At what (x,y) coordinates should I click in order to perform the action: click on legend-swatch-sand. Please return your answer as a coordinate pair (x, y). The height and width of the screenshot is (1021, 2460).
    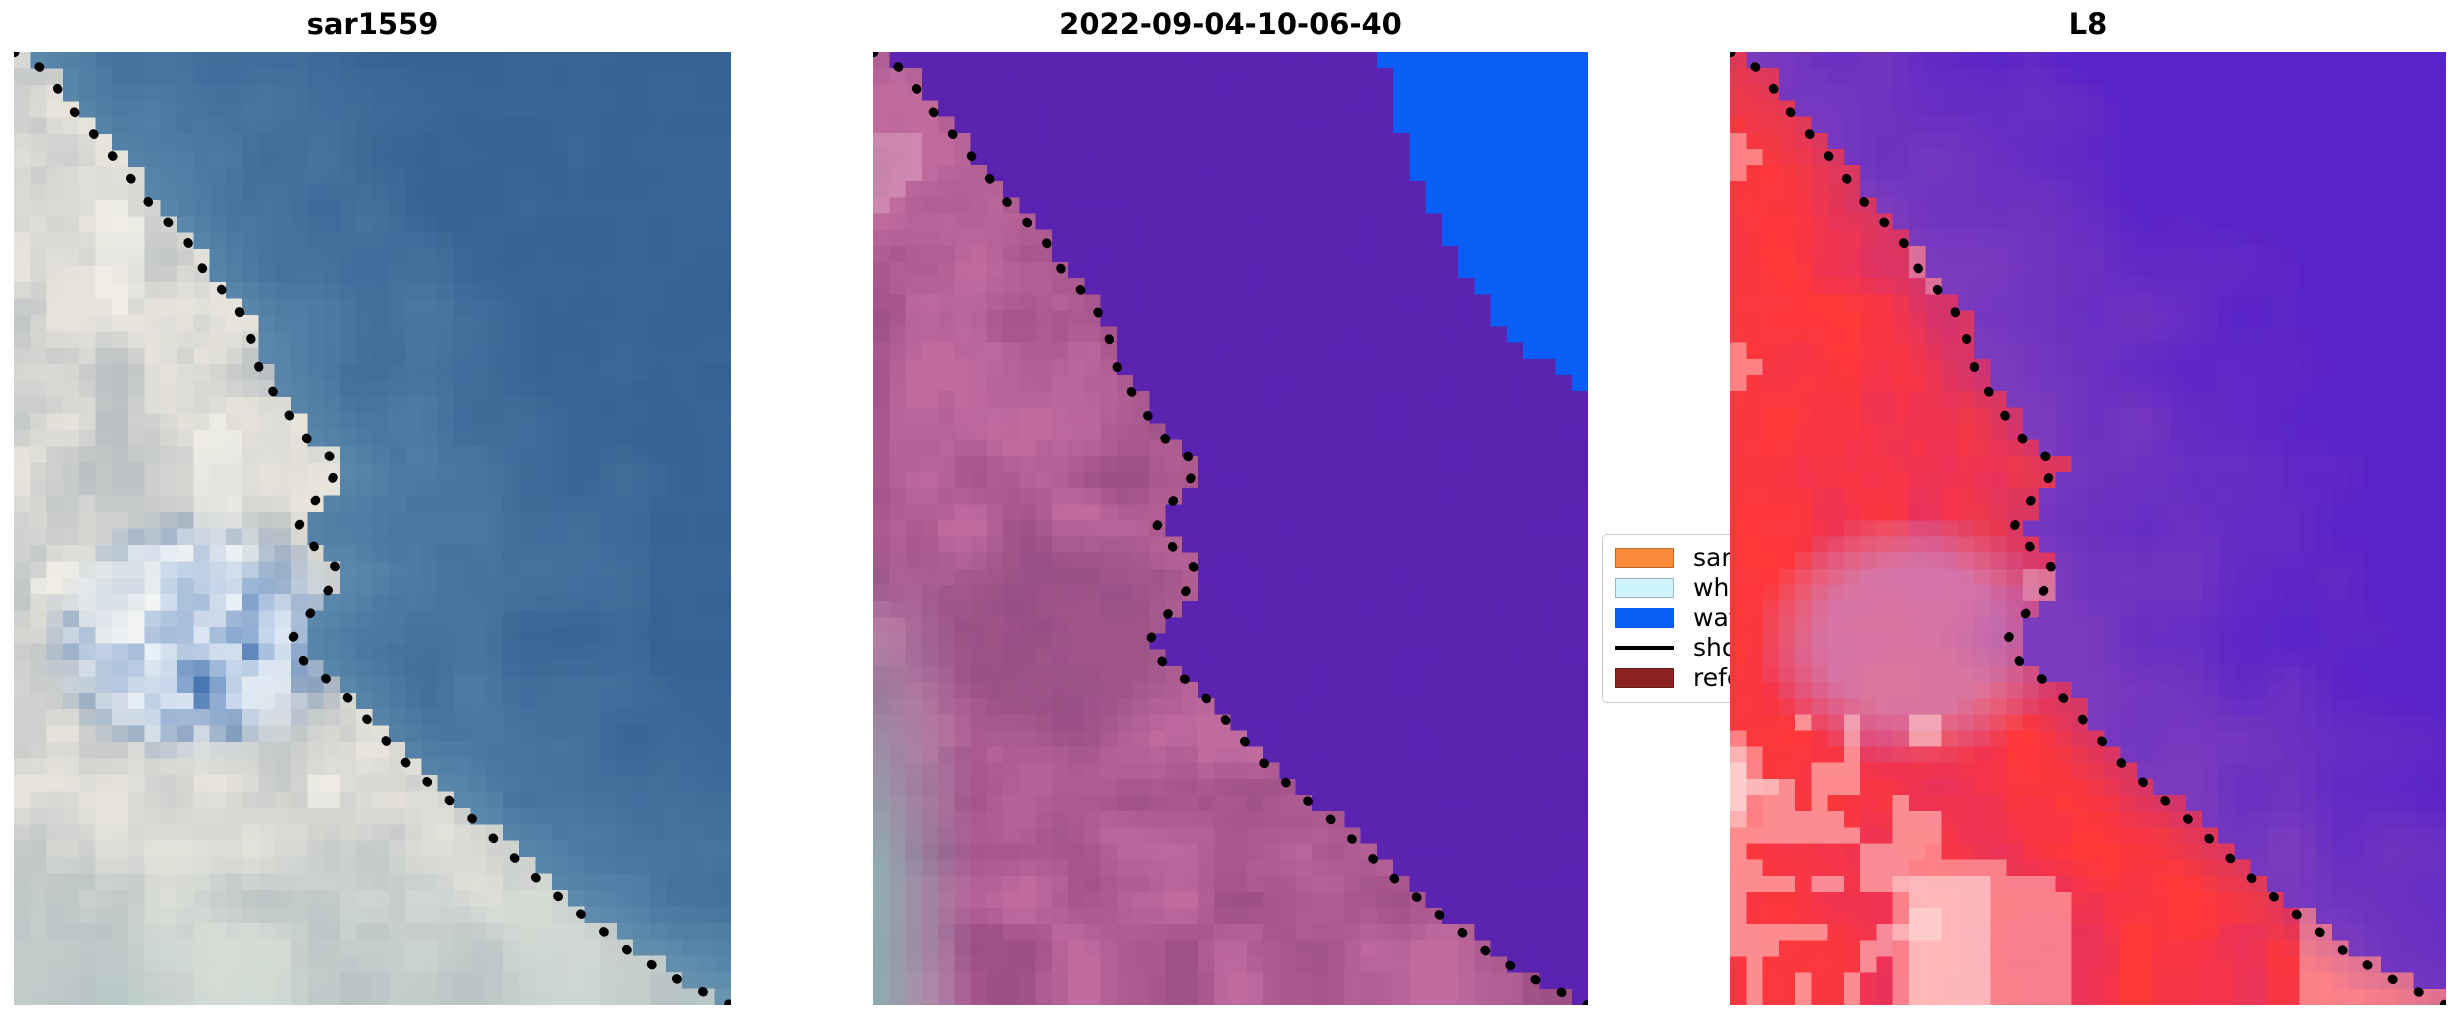
    Looking at the image, I should click on (1644, 558).